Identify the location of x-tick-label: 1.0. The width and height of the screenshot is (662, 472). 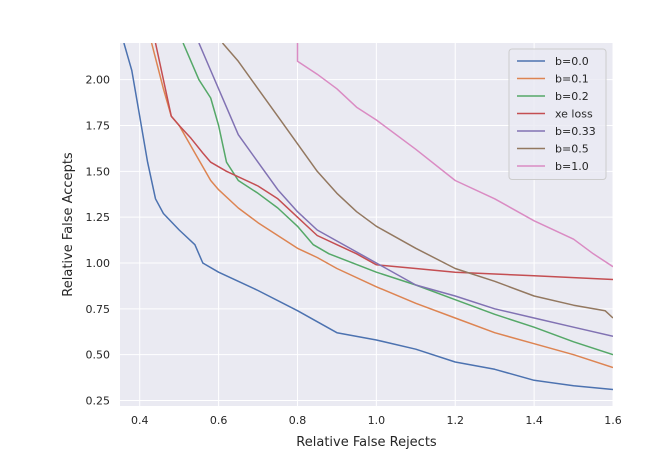
(377, 420).